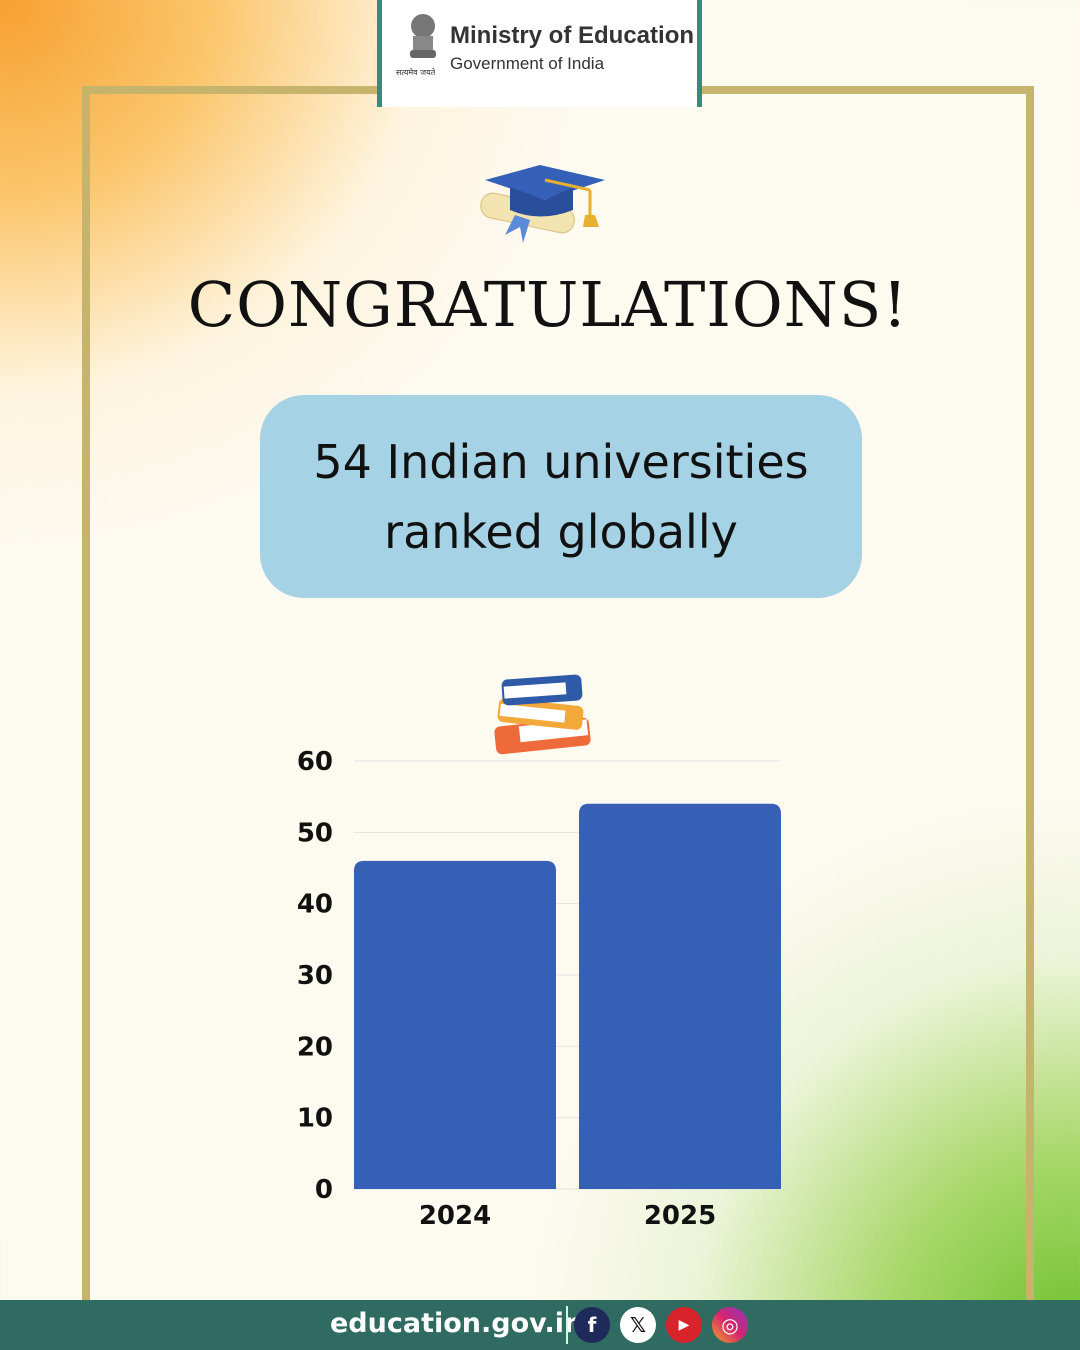  What do you see at coordinates (315, 905) in the screenshot?
I see `y-tick-label: 40` at bounding box center [315, 905].